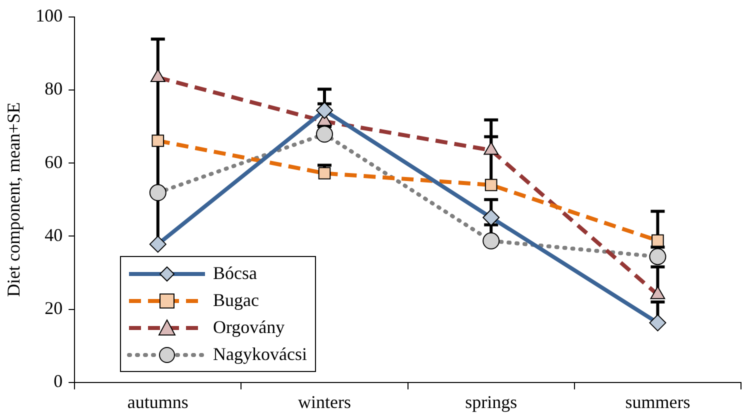 This screenshot has height=417, width=750. I want to click on y-tick-label: 60, so click(53, 162).